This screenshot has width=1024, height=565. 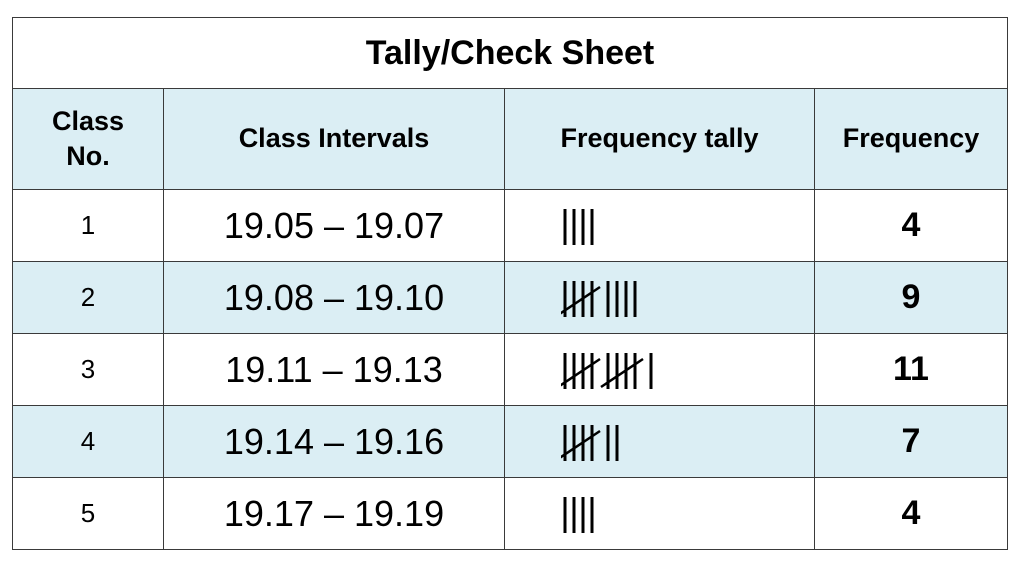 I want to click on class-no-cell: 4, so click(x=88, y=441).